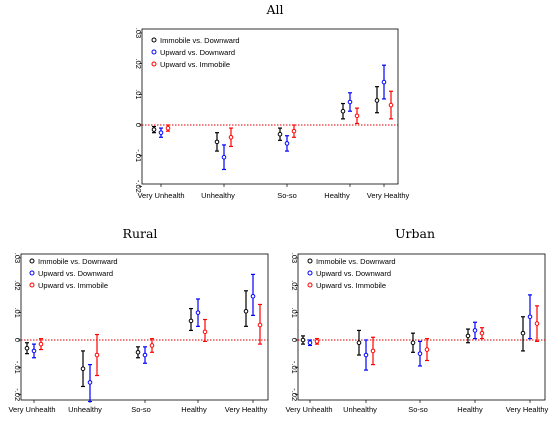  Describe the element at coordinates (274, 9) in the screenshot. I see `panel-title: All` at that location.